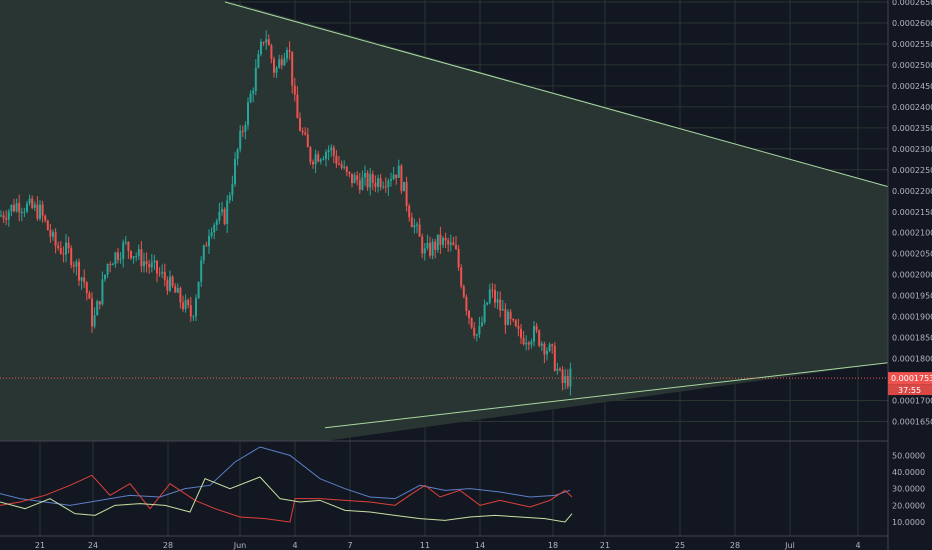 Image resolution: width=932 pixels, height=550 pixels. What do you see at coordinates (912, 422) in the screenshot?
I see `price-tick-label: 0.00016500` at bounding box center [912, 422].